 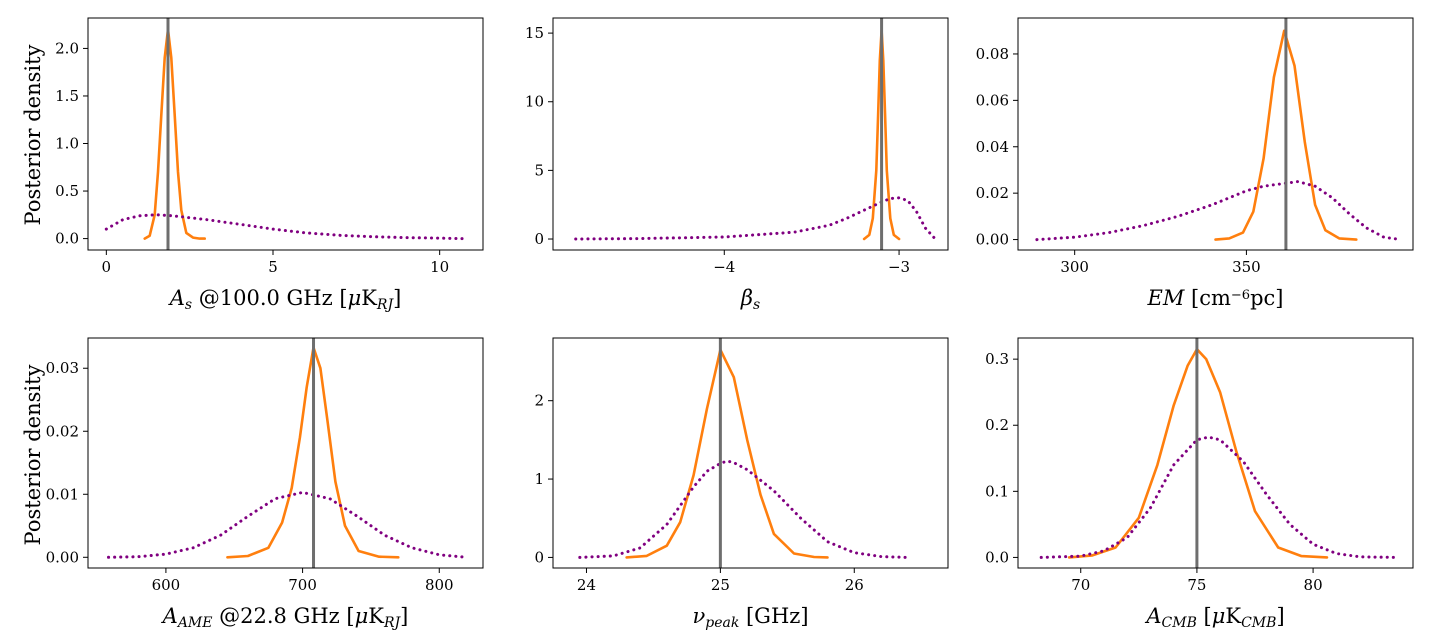 I want to click on x-tick-label: 700, so click(x=302, y=585).